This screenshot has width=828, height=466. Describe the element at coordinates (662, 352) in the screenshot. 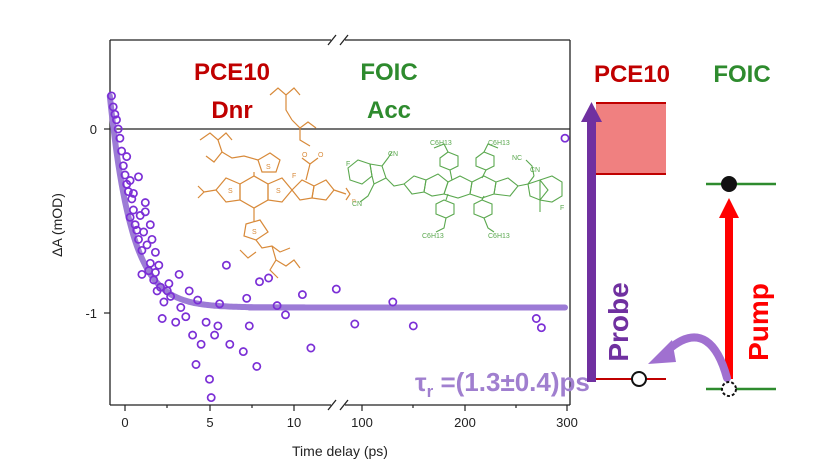

I see `hole-transfer-arrow-head` at that location.